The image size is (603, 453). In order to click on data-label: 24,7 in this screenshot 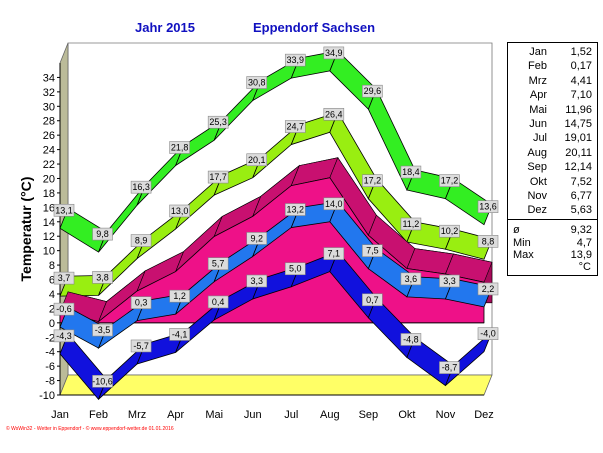, I will do `click(296, 127)`.